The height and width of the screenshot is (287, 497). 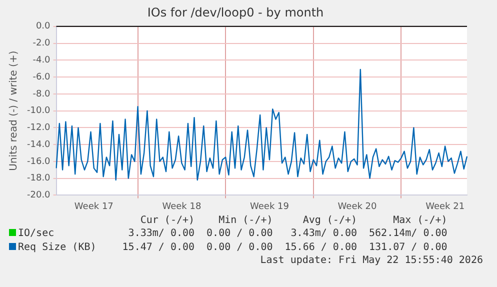 What do you see at coordinates (57, 248) in the screenshot?
I see `legend-label: Req Size (KB)` at bounding box center [57, 248].